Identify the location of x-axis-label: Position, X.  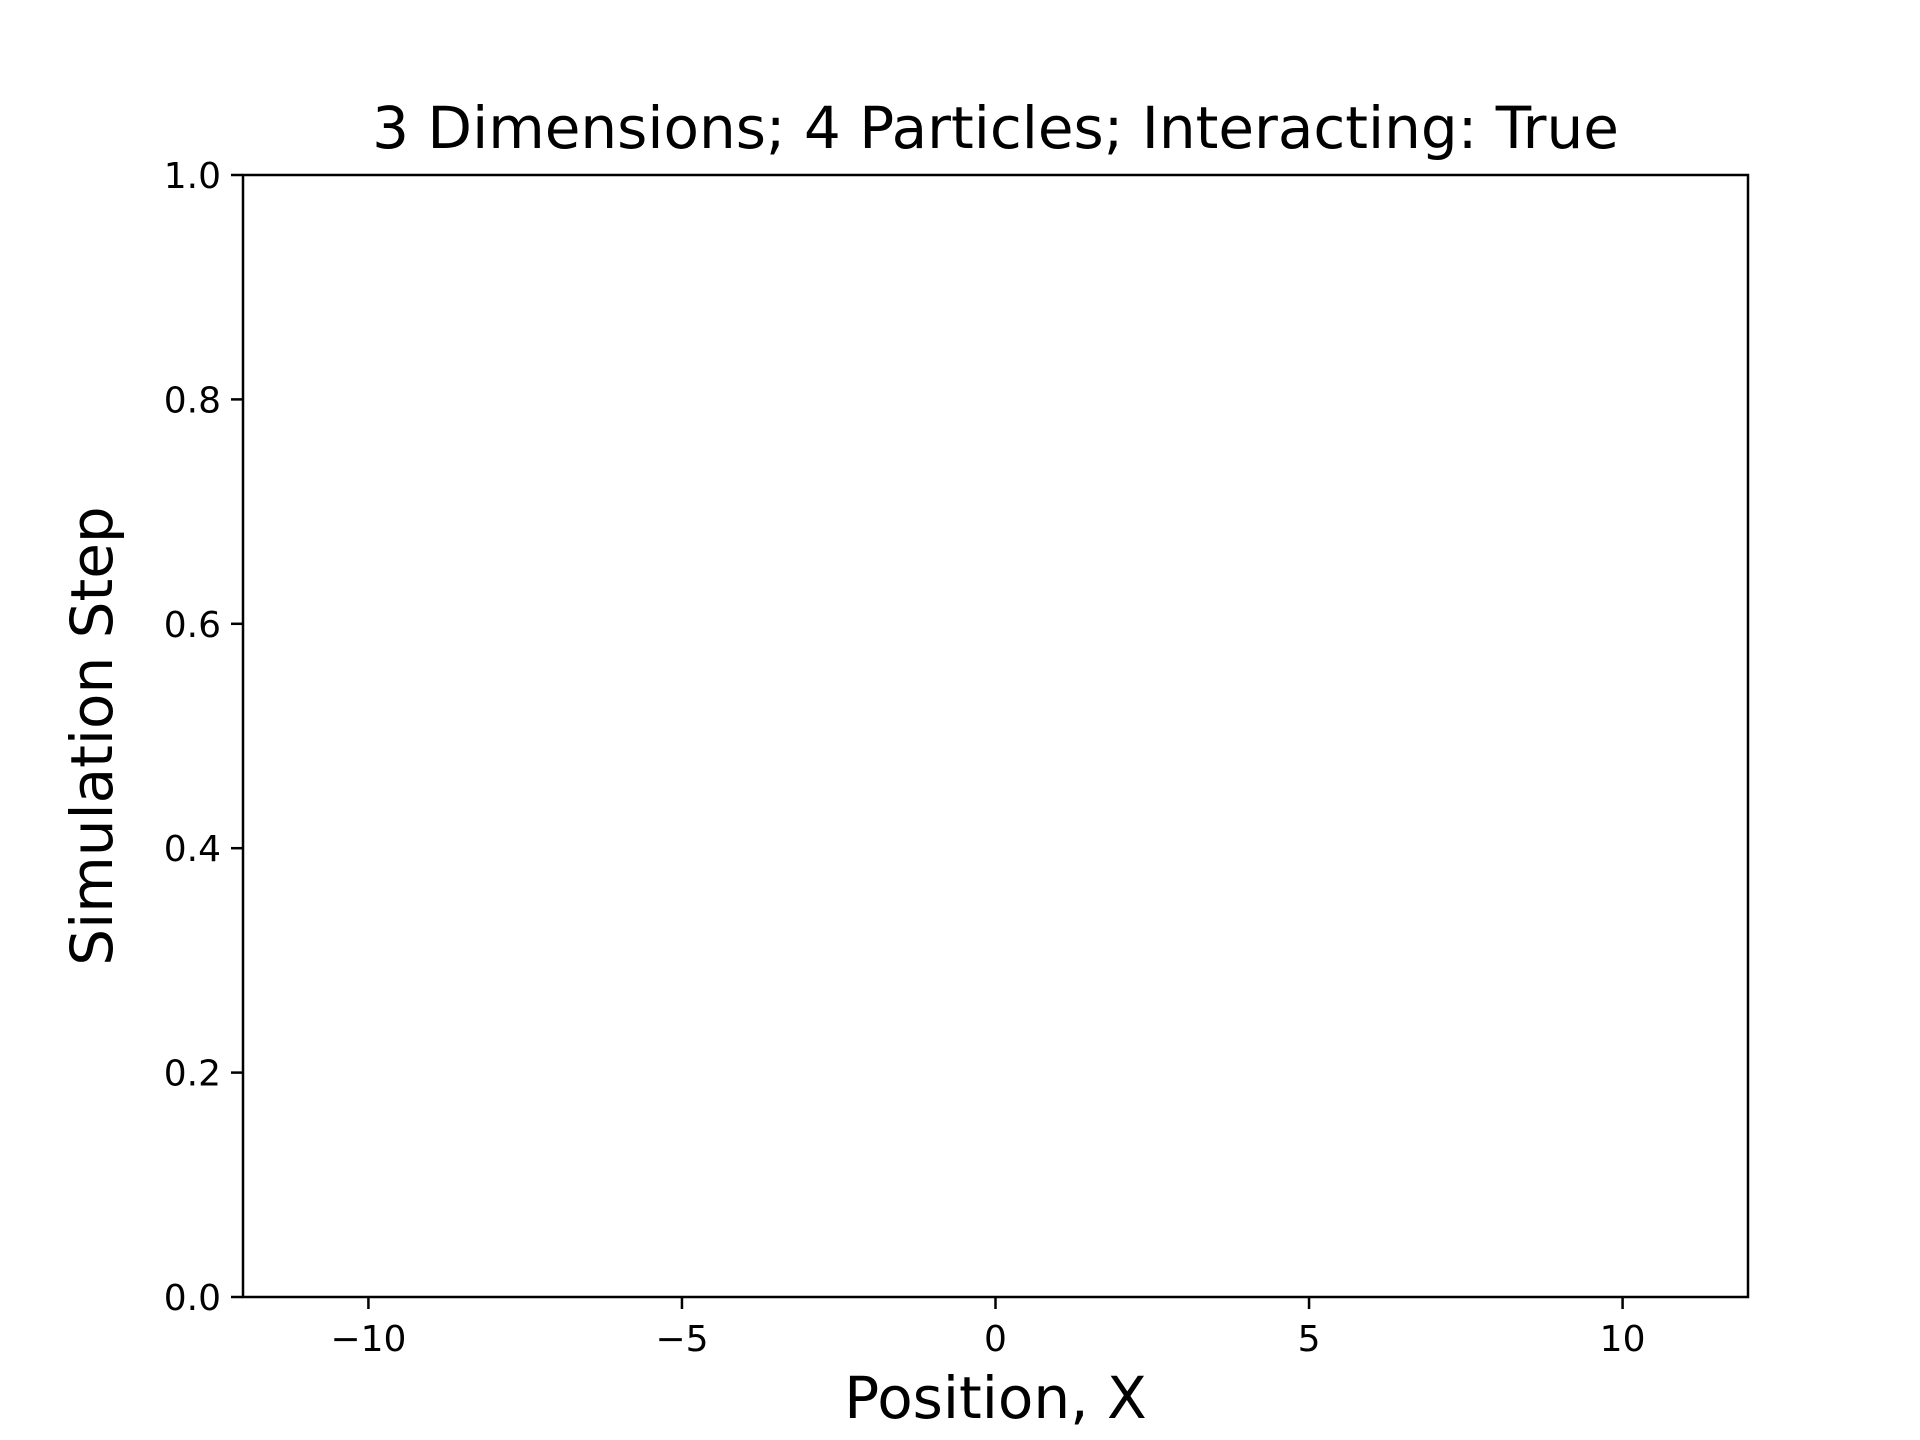
(995, 1398).